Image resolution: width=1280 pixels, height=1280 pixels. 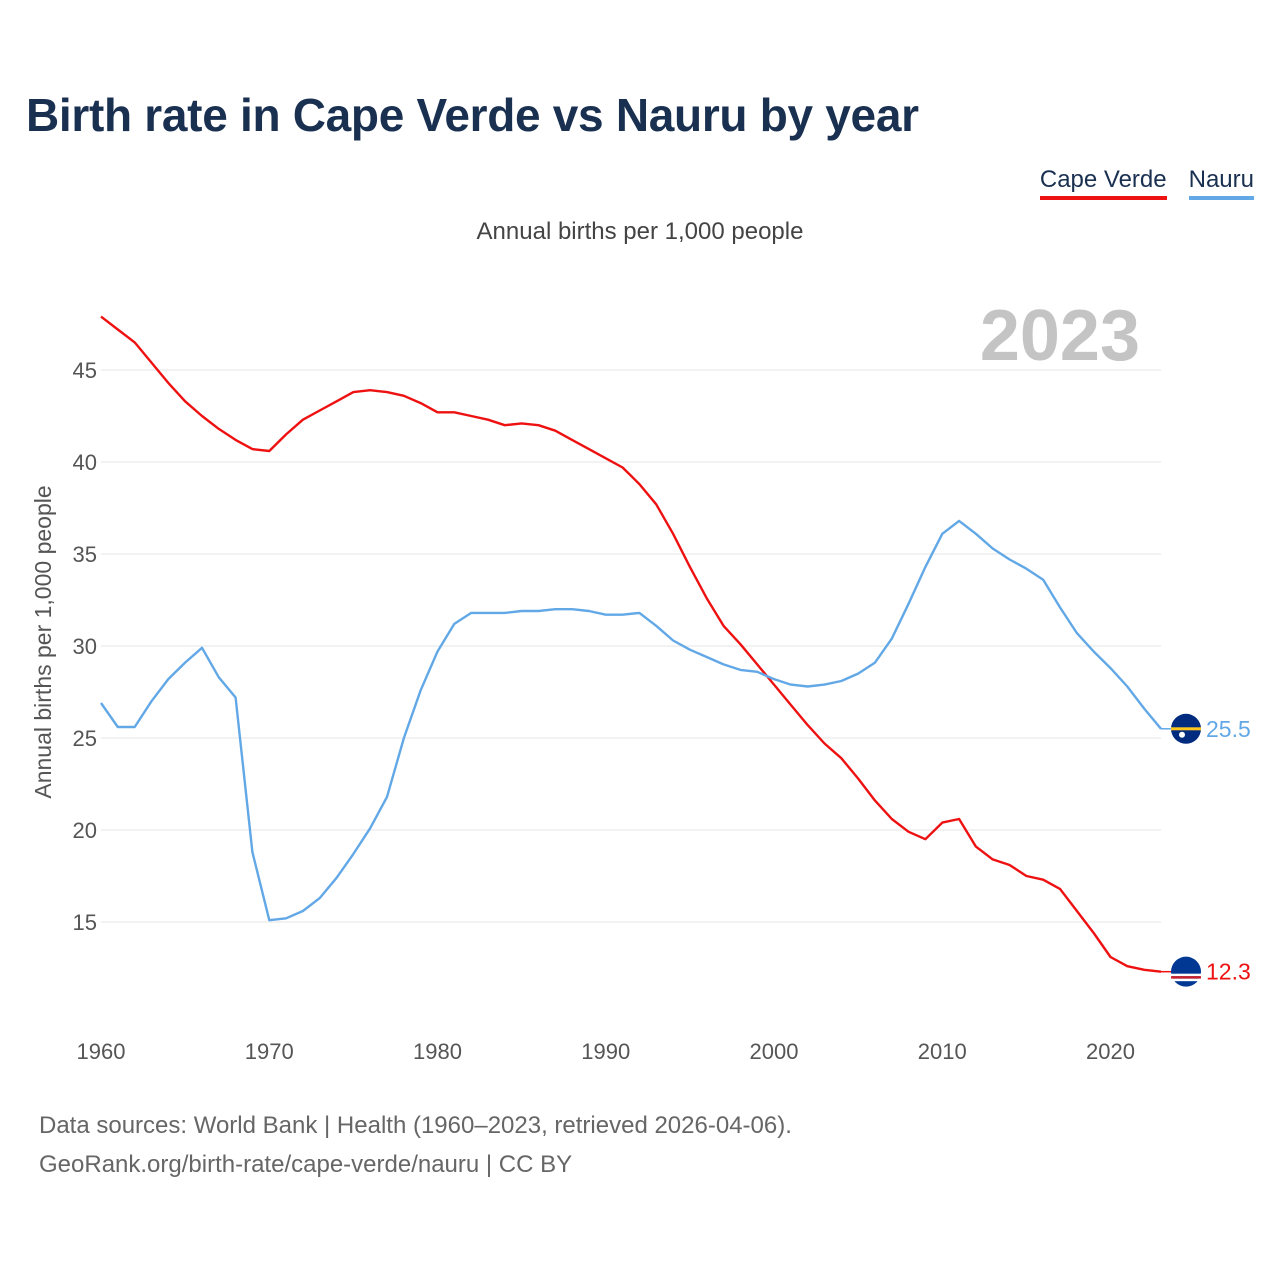 I want to click on legend-item-cape-verde: Cape Verde, so click(x=1103, y=183).